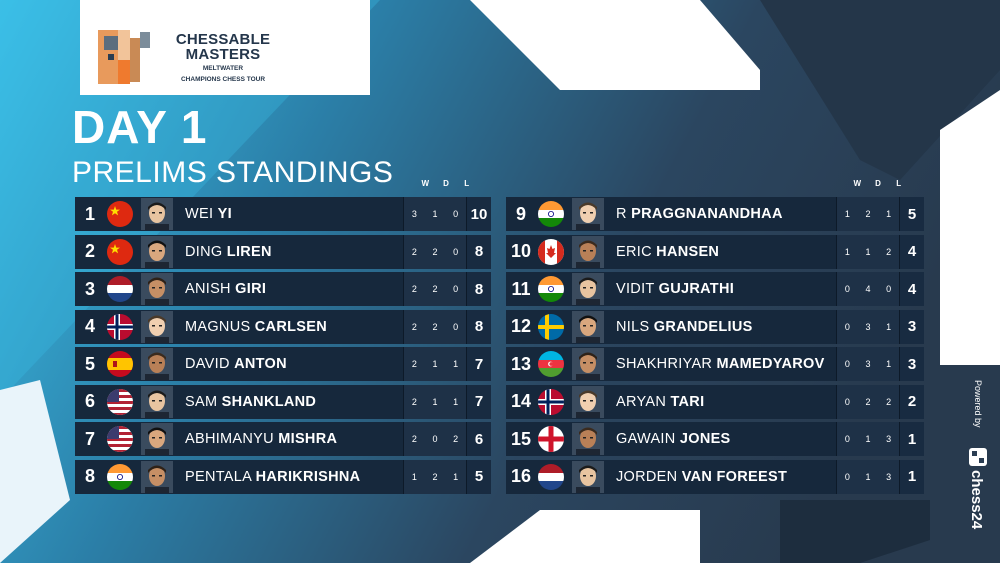  Describe the element at coordinates (89, 326) in the screenshot. I see `rank-number: 4` at that location.